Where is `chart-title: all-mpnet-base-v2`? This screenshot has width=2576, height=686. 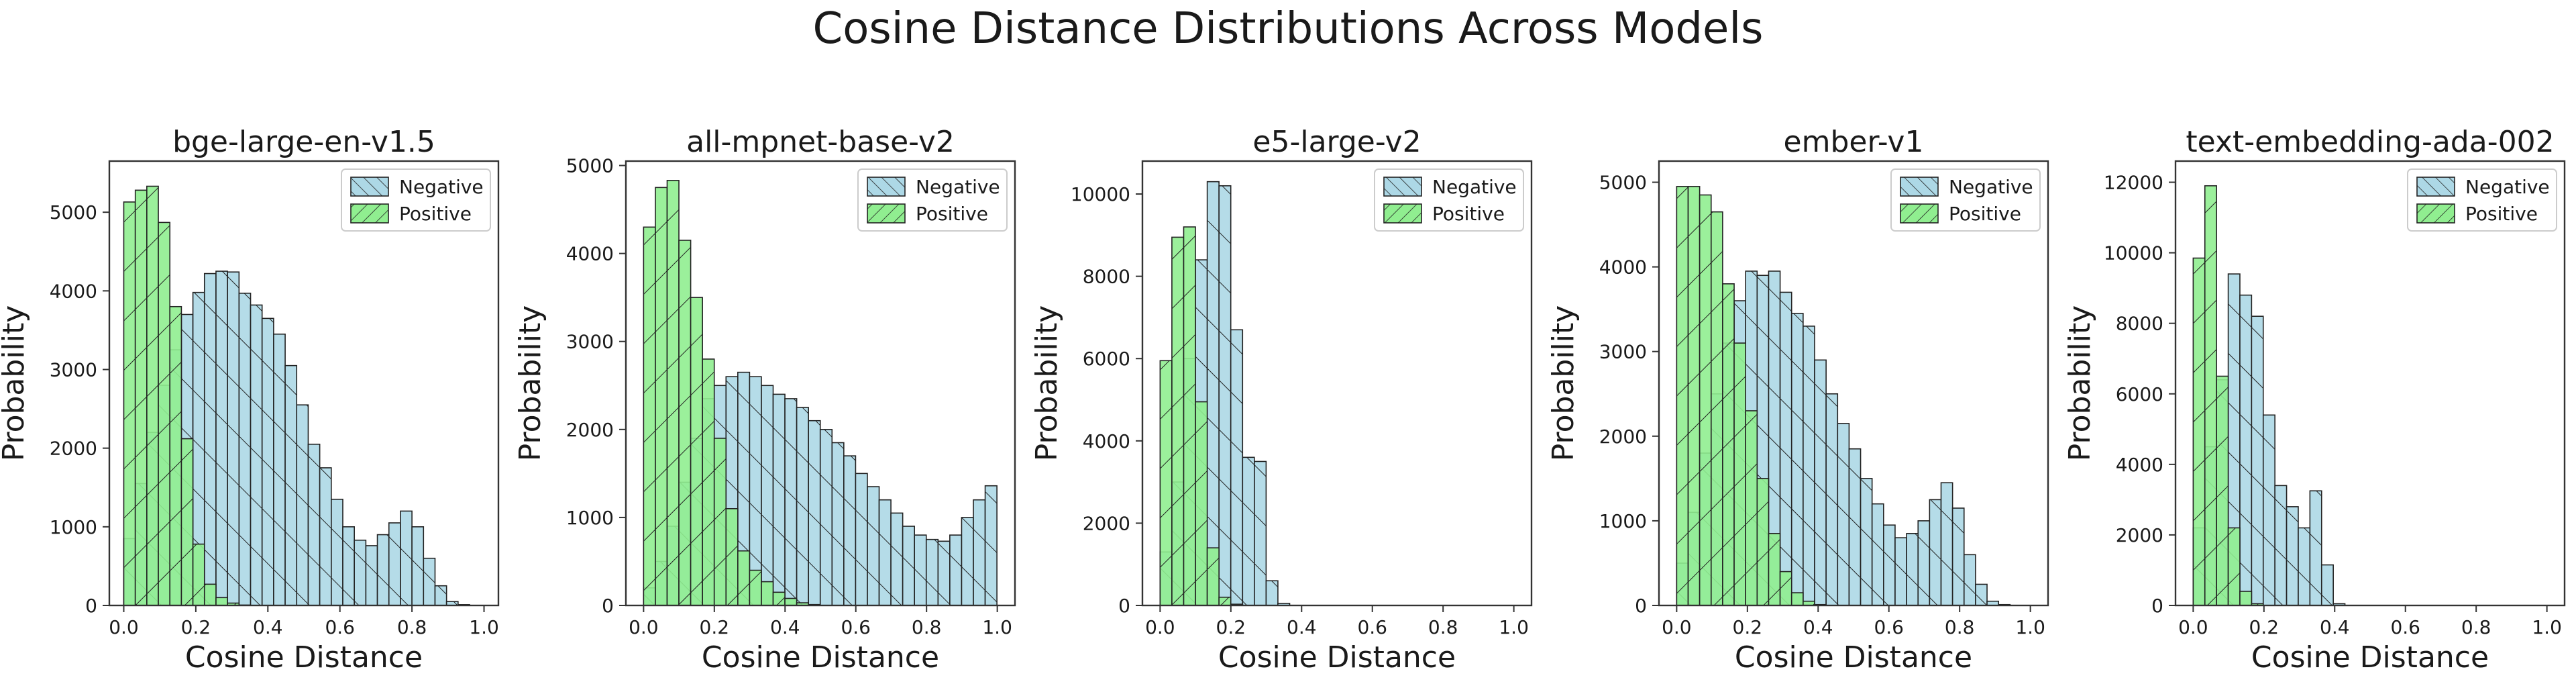
chart-title: all-mpnet-base-v2 is located at coordinates (820, 142).